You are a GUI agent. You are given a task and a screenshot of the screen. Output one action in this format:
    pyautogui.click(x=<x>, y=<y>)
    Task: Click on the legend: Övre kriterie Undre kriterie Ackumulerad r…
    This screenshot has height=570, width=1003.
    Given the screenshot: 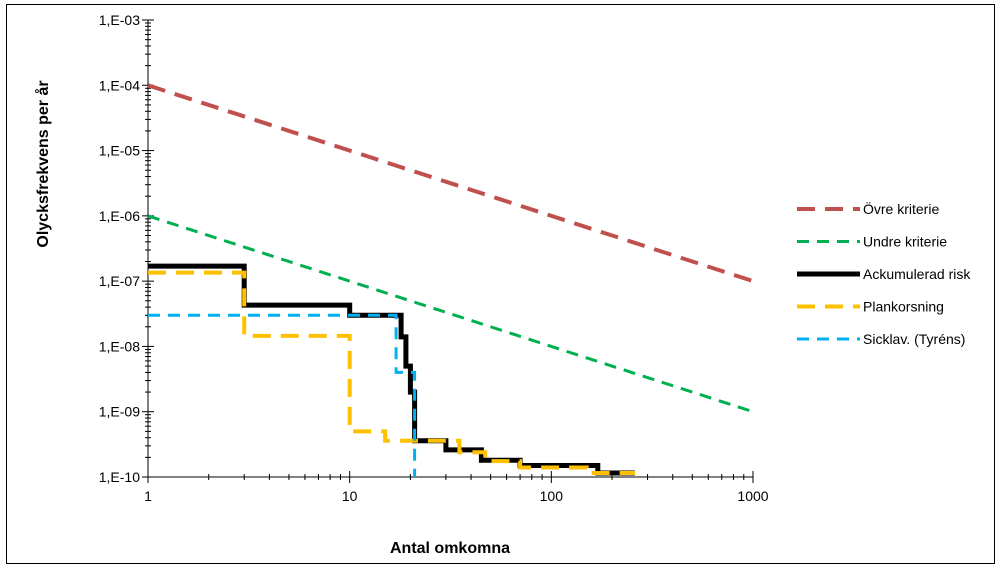 What is the action you would take?
    pyautogui.click(x=884, y=273)
    